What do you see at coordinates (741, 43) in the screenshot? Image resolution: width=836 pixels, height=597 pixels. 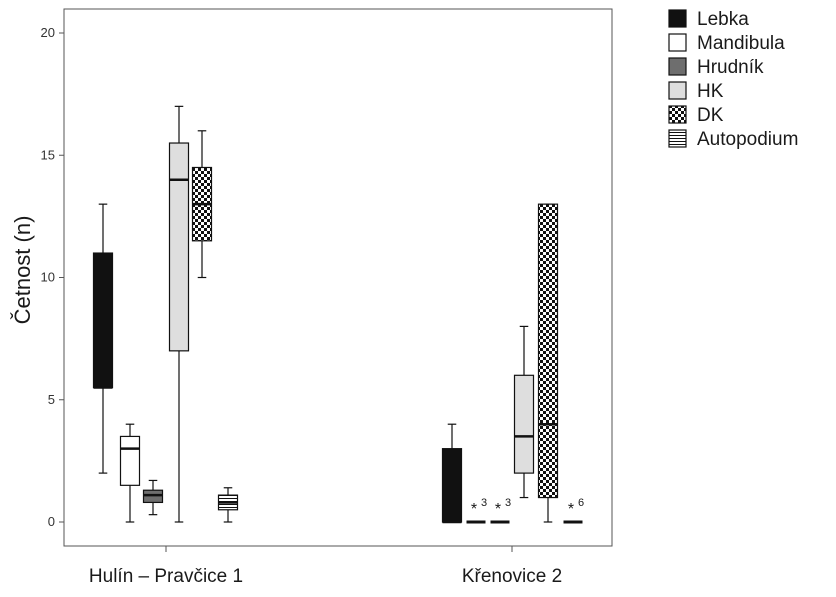 I see `legend-label: Mandibula` at bounding box center [741, 43].